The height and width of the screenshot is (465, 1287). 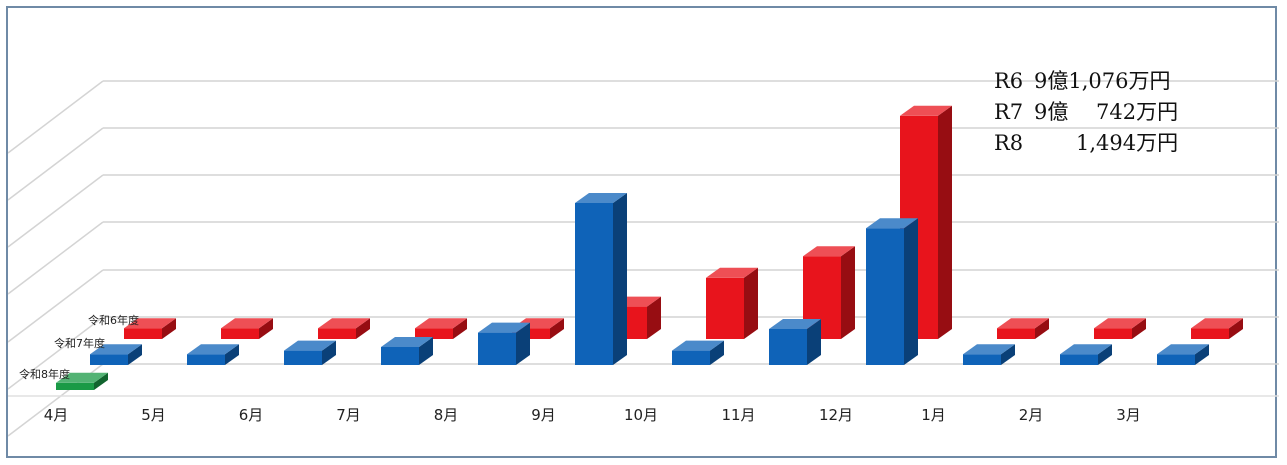 I want to click on tick-label: 2月, so click(x=1031, y=415).